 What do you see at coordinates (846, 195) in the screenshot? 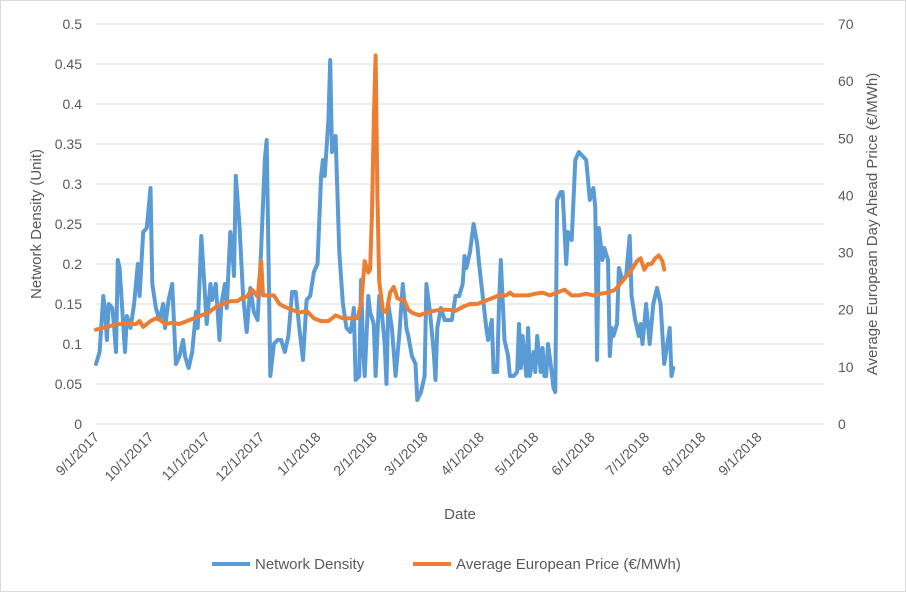
I see `y2-tick-label: 40` at bounding box center [846, 195].